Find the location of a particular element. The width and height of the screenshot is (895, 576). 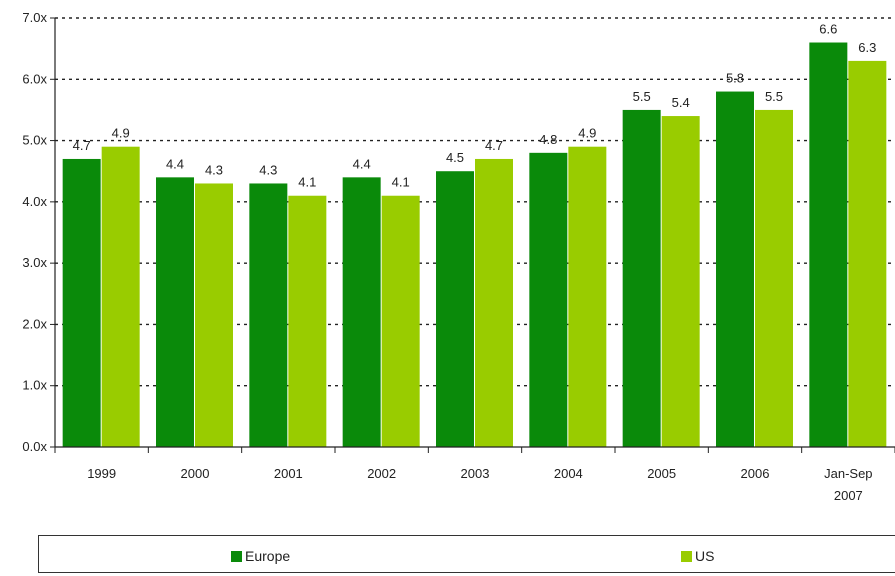

data-label: 5.8 is located at coordinates (735, 78).